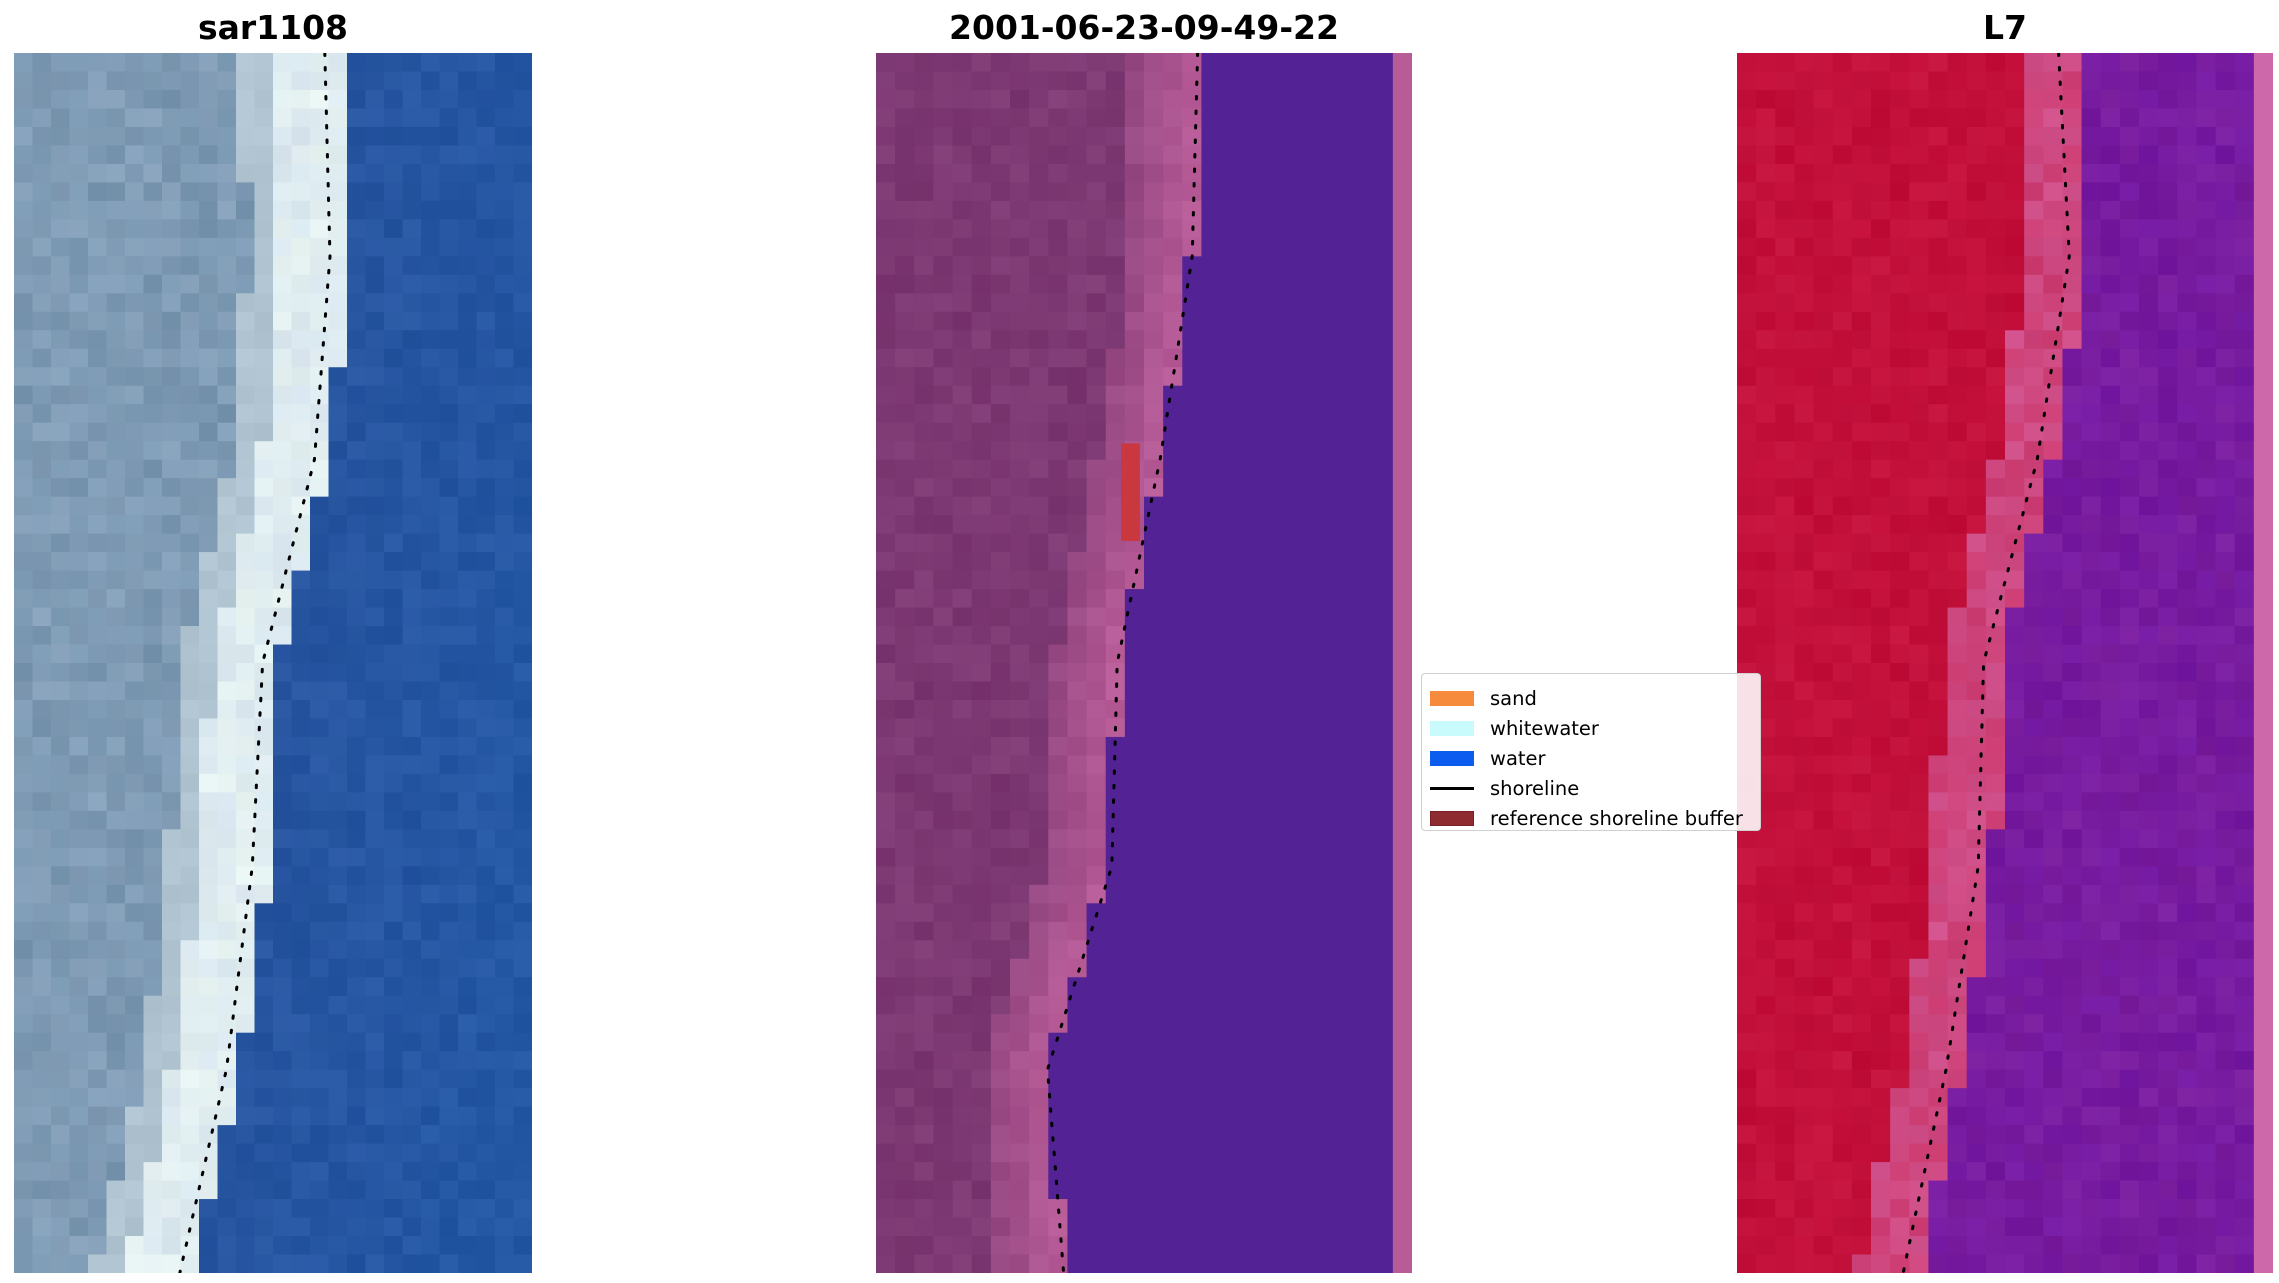  Describe the element at coordinates (1452, 758) in the screenshot. I see `legend-swatch-water` at that location.